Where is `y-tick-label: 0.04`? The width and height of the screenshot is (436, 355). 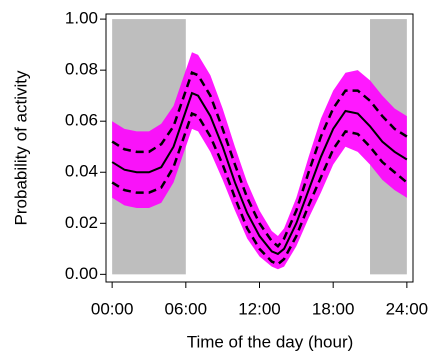
y-tick-label: 0.04 is located at coordinates (81, 171).